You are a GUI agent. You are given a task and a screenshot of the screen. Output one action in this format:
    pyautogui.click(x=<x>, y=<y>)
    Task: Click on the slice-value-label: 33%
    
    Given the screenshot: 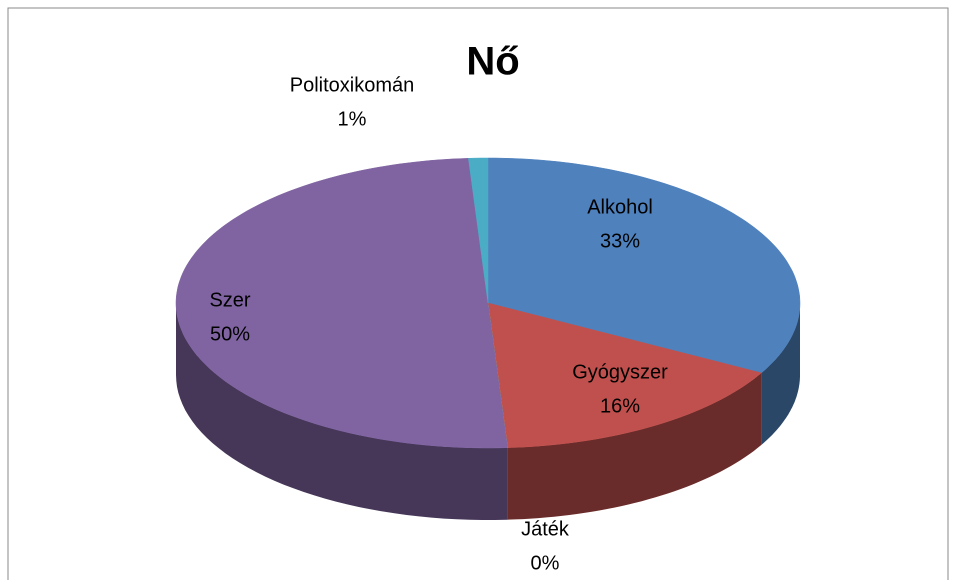 What is the action you would take?
    pyautogui.click(x=620, y=241)
    